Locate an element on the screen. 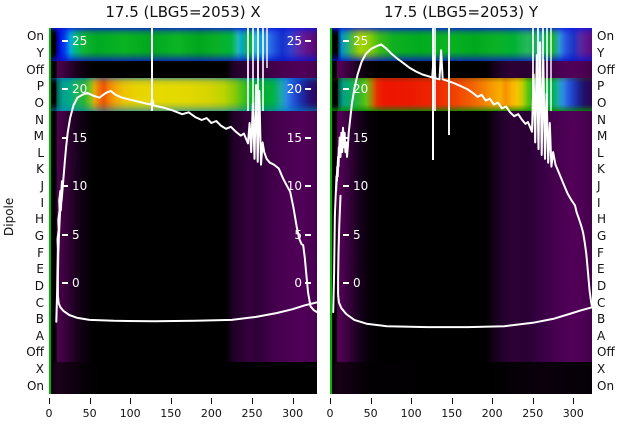 The width and height of the screenshot is (640, 440). inner-ytick-label-right: 0 is located at coordinates (298, 283).